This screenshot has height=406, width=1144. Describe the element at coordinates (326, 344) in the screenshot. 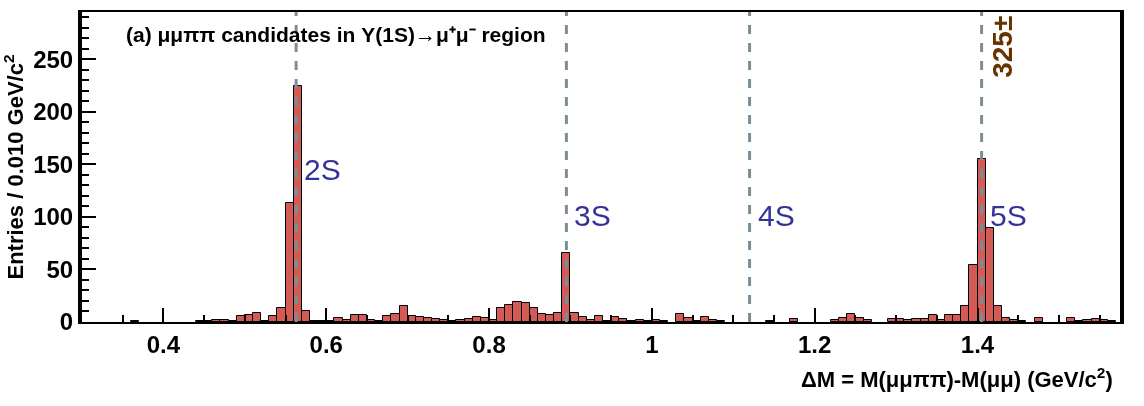

I see `x-tick-label: 0.6` at that location.